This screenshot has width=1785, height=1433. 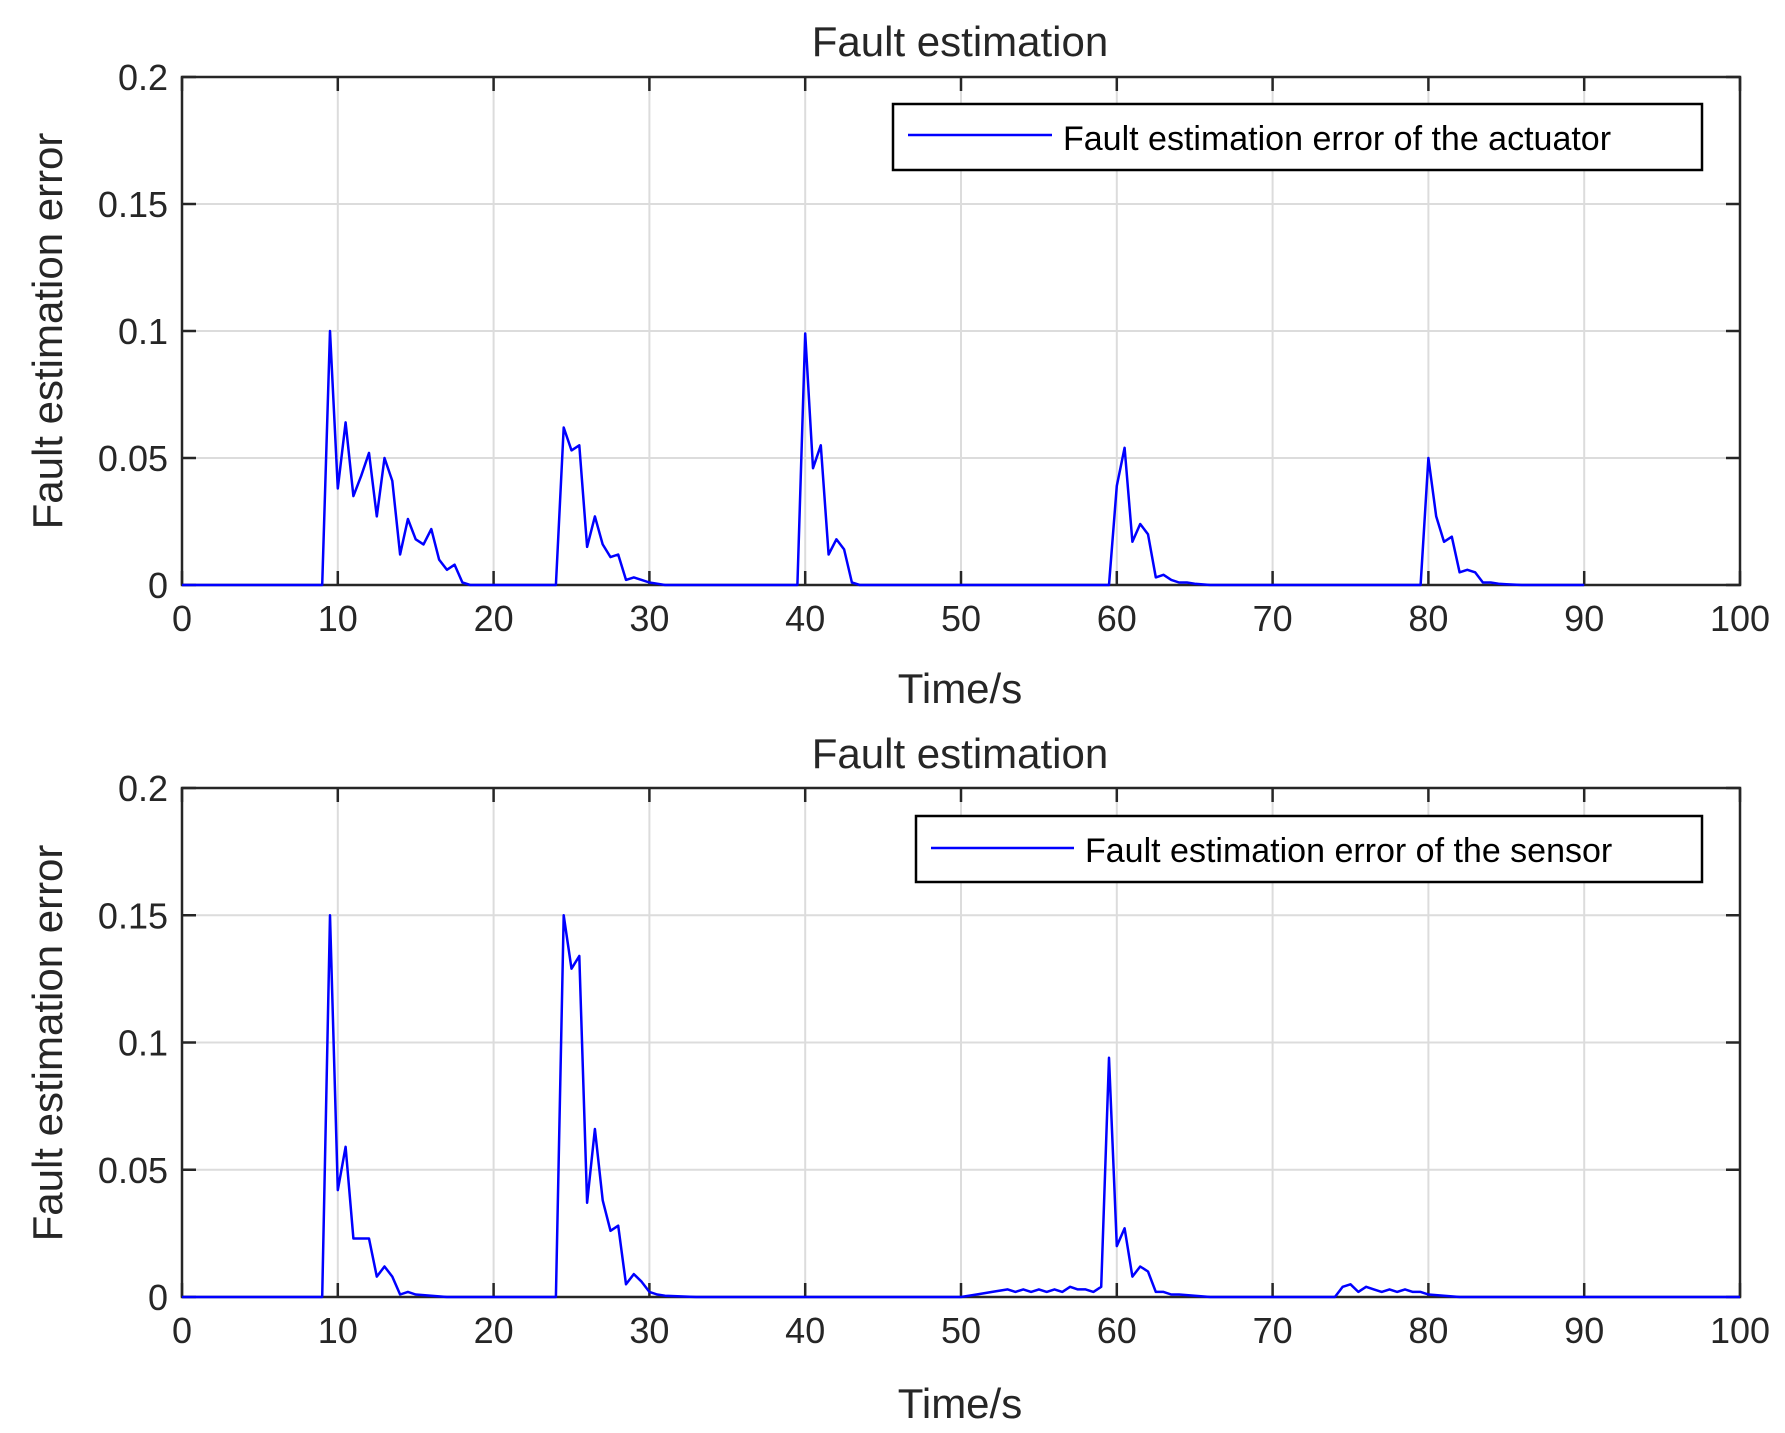 I want to click on actuator-error-line, so click(x=883, y=458).